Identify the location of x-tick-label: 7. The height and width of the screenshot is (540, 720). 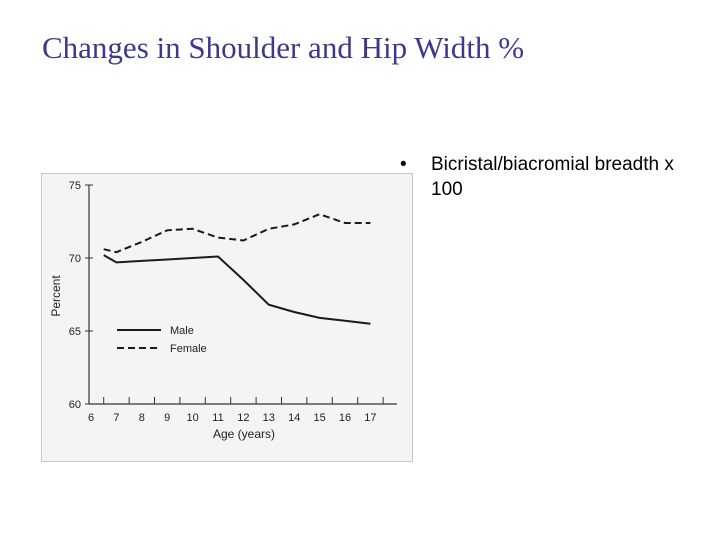
(116, 418).